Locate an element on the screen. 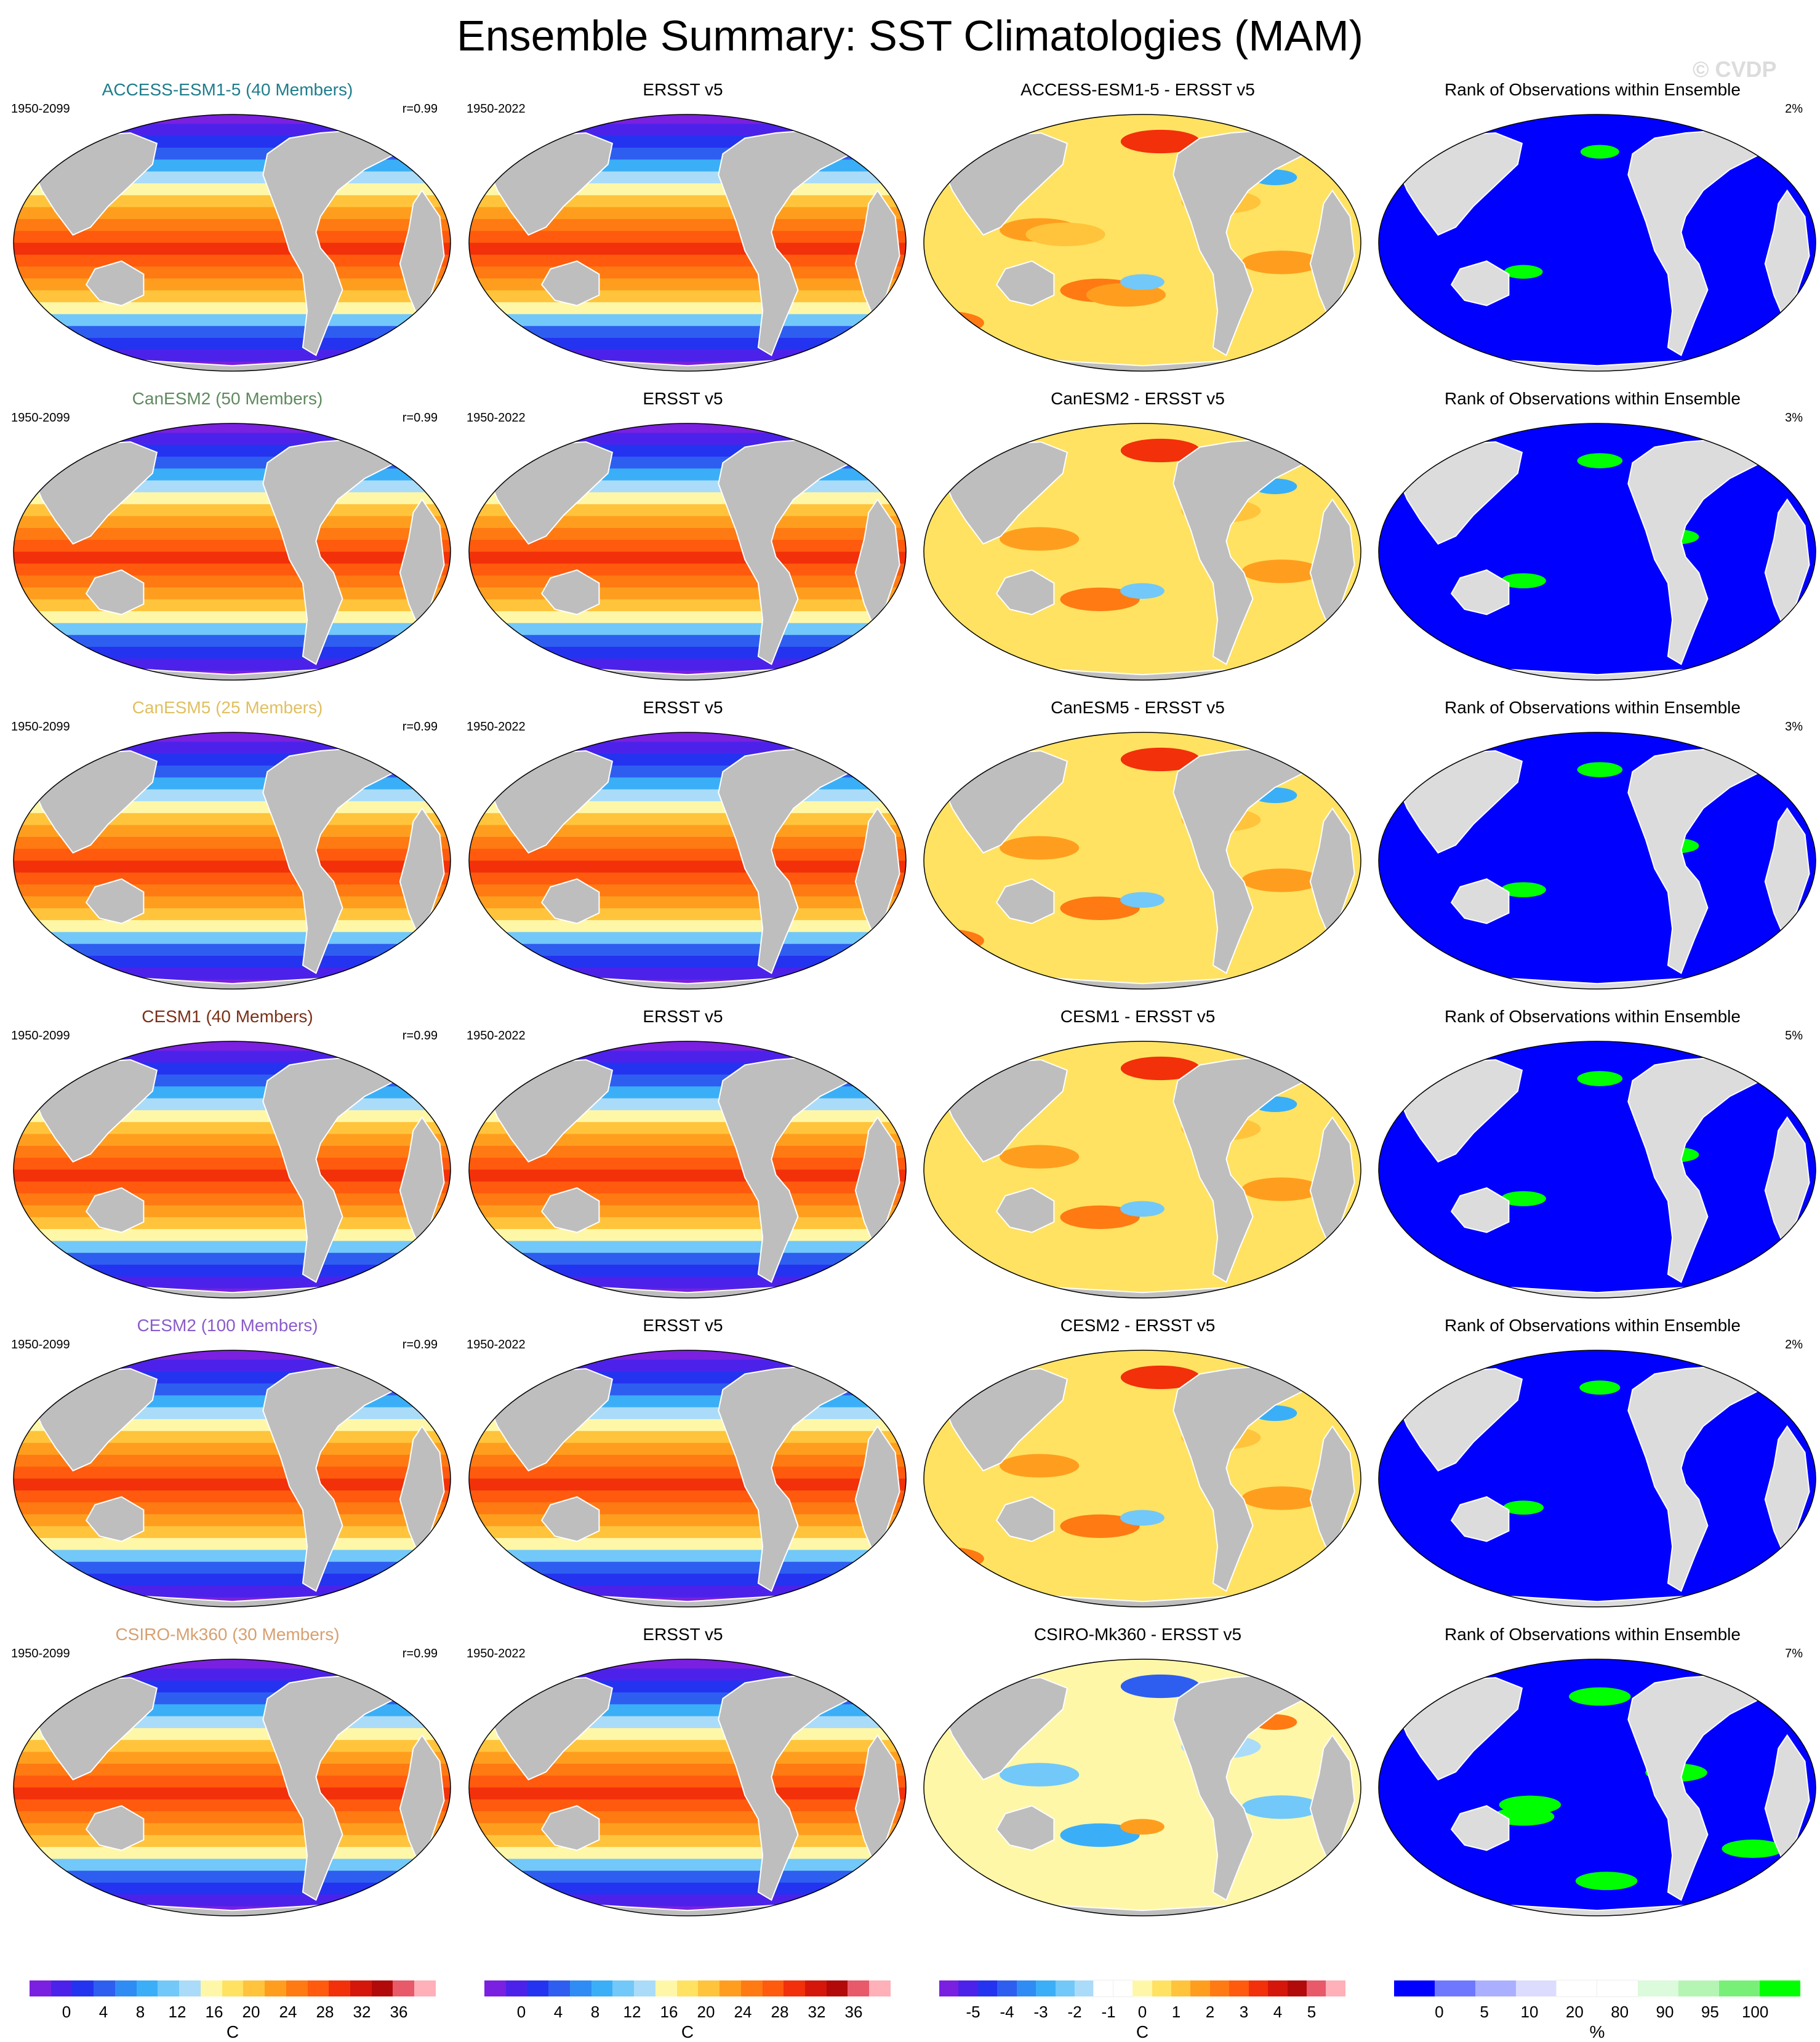 Image resolution: width=1820 pixels, height=2042 pixels. rank-percent: 2% is located at coordinates (1794, 1345).